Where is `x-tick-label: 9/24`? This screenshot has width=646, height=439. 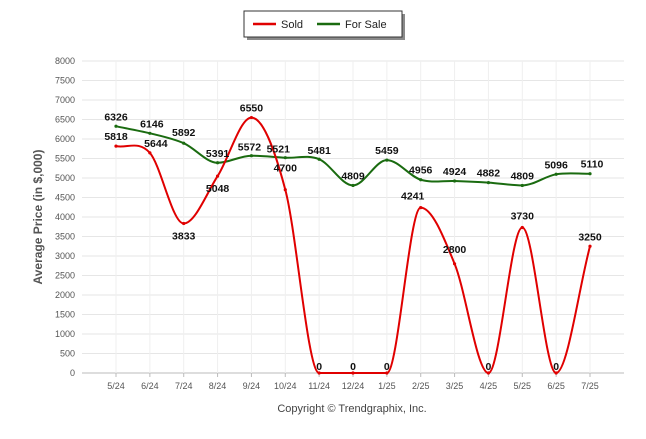 x-tick-label: 9/24 is located at coordinates (252, 386).